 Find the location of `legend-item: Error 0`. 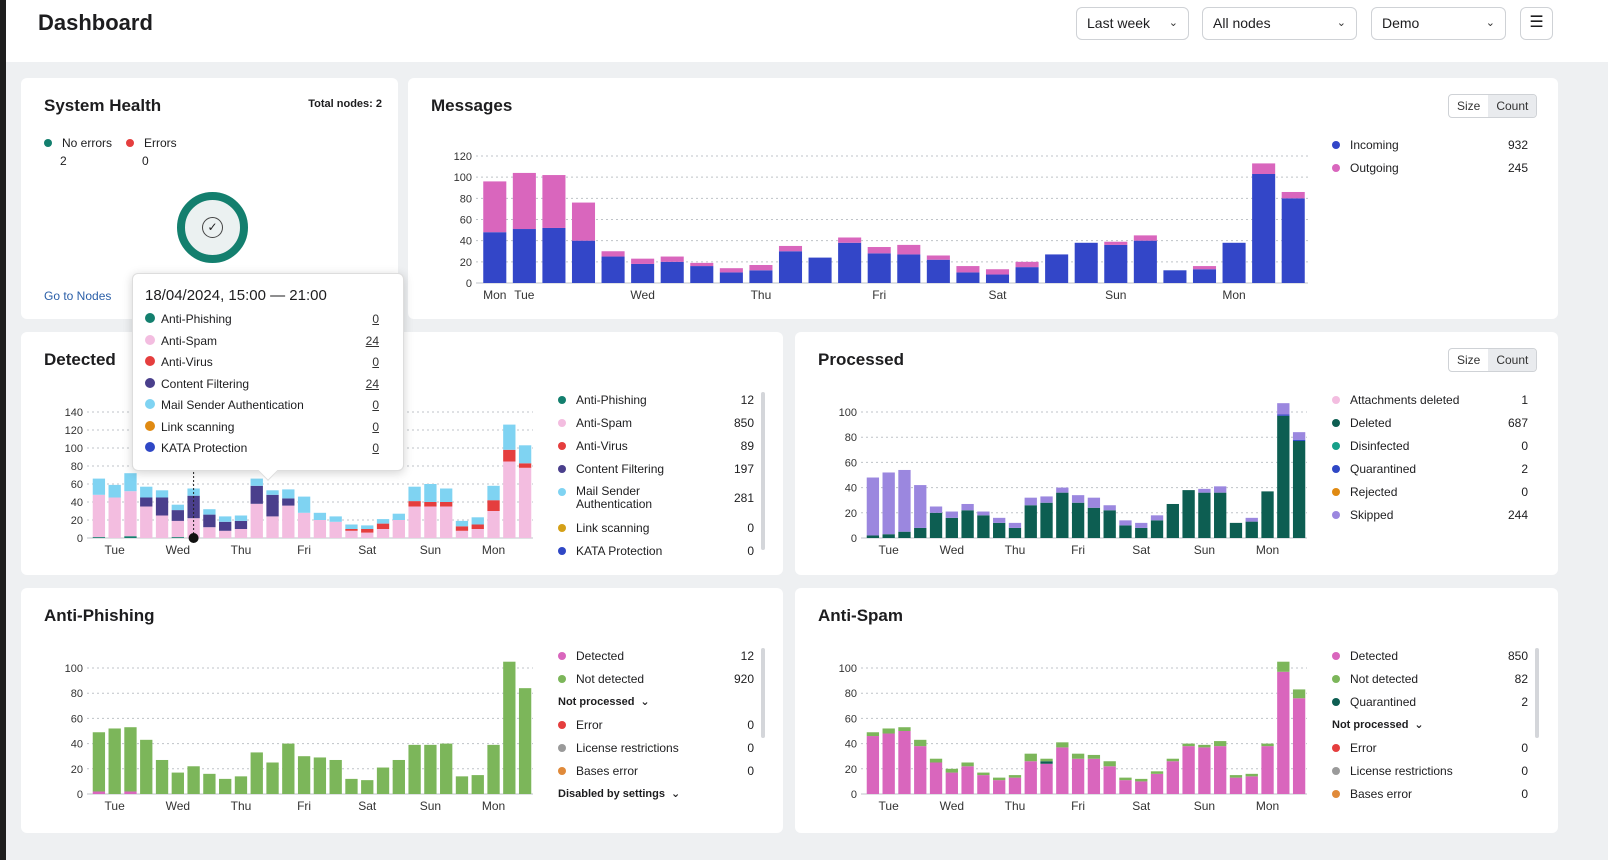

legend-item: Error 0 is located at coordinates (1430, 748).